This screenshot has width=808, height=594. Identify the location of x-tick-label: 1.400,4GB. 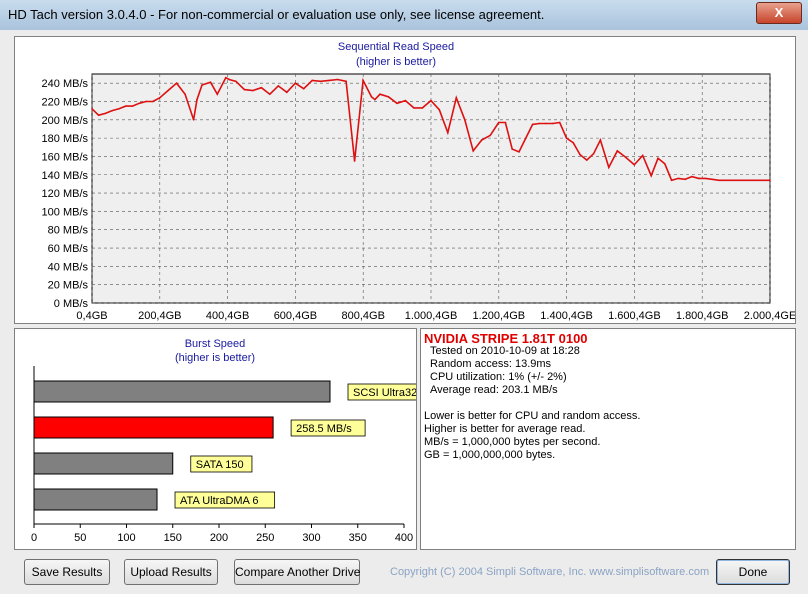
(566, 316).